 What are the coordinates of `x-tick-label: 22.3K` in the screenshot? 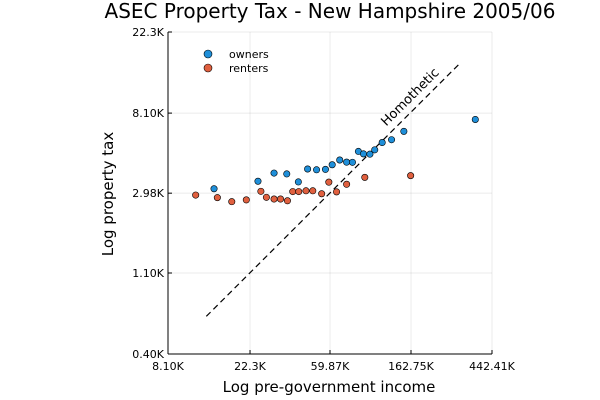 It's located at (250, 366).